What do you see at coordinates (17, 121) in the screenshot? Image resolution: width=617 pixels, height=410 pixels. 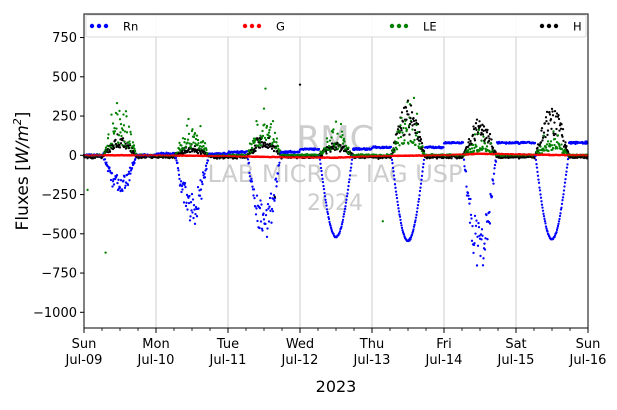 I see `y-axis-title-sup: 2` at bounding box center [17, 121].